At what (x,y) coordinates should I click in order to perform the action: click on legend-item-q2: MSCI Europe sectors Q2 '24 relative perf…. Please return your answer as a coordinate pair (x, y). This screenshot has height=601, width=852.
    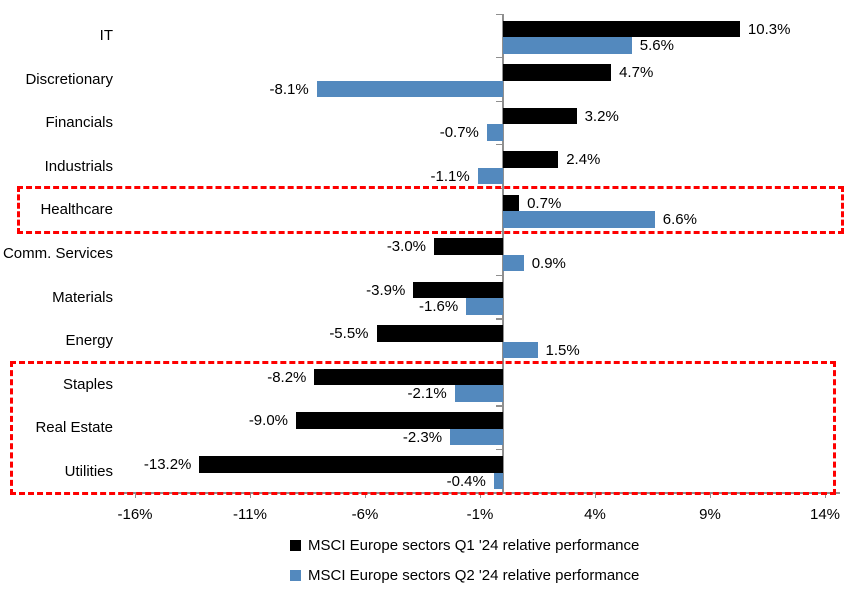
    Looking at the image, I should click on (465, 575).